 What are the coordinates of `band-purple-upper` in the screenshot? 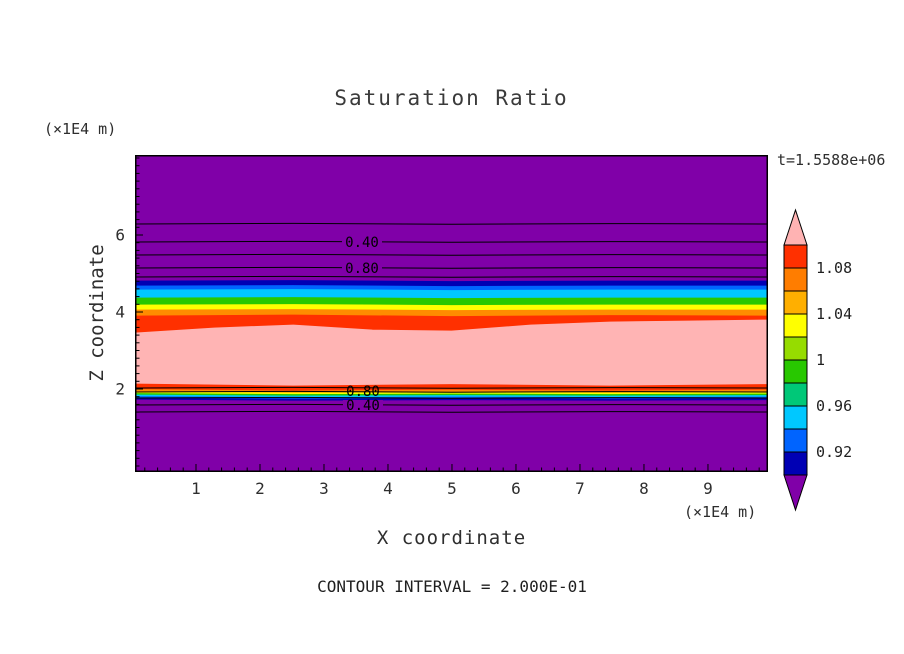 It's located at (451, 218).